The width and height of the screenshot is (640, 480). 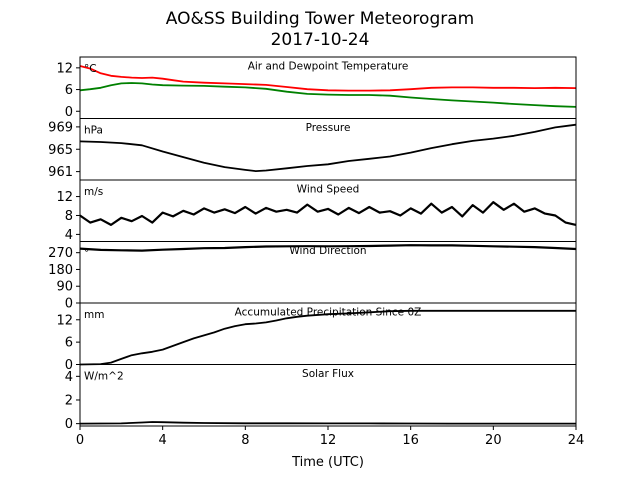 What do you see at coordinates (69, 216) in the screenshot?
I see `y-tick-label: 8` at bounding box center [69, 216].